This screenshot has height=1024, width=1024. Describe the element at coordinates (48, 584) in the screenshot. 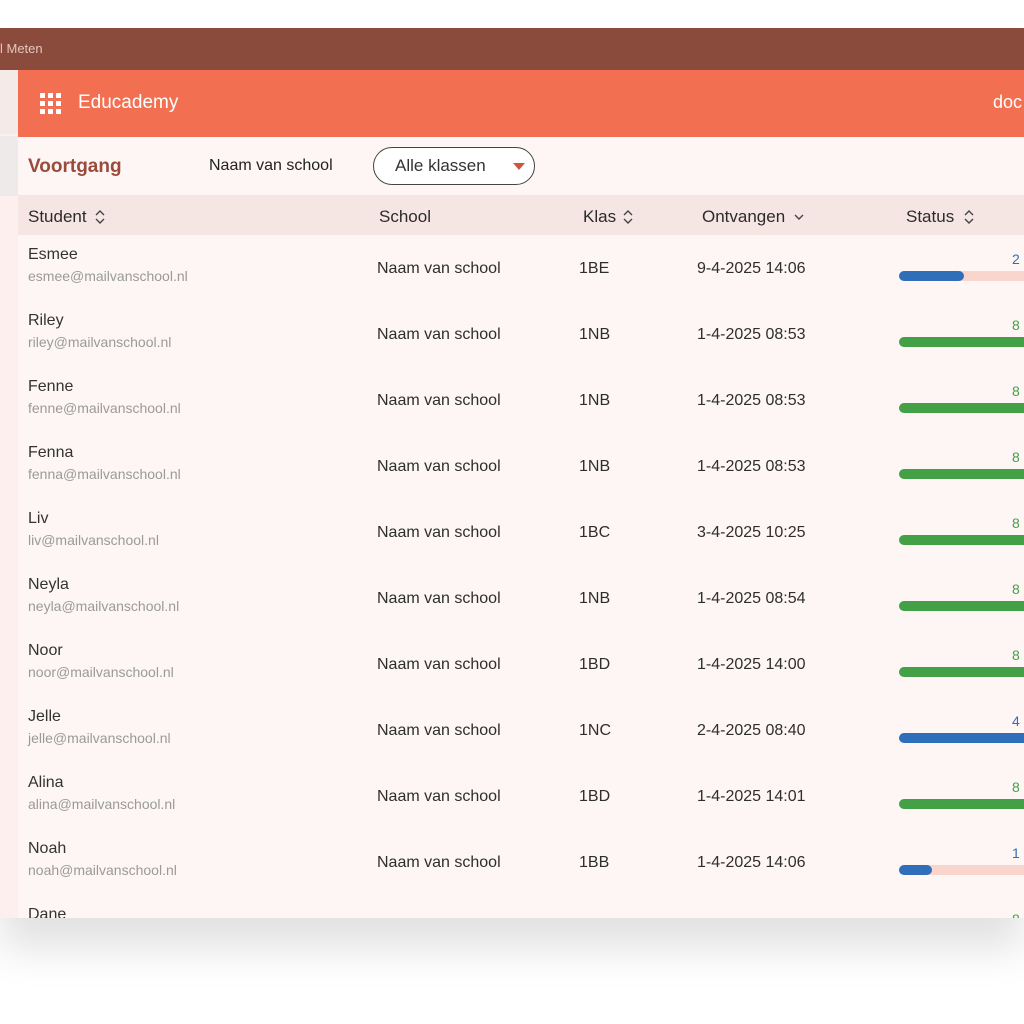

I see `student-name: Neyla` at that location.